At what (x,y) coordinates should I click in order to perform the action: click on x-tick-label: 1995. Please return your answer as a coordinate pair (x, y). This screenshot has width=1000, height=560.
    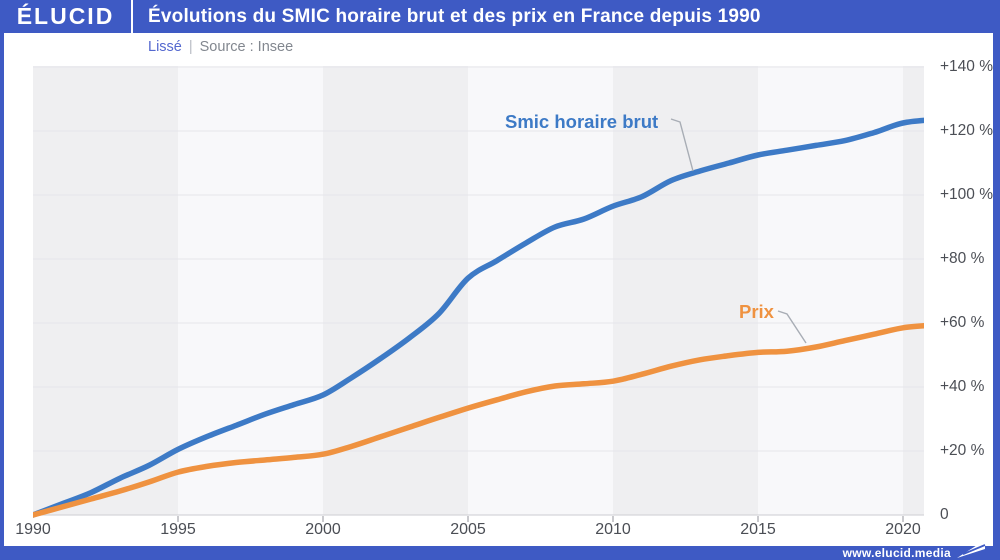
    Looking at the image, I should click on (178, 529).